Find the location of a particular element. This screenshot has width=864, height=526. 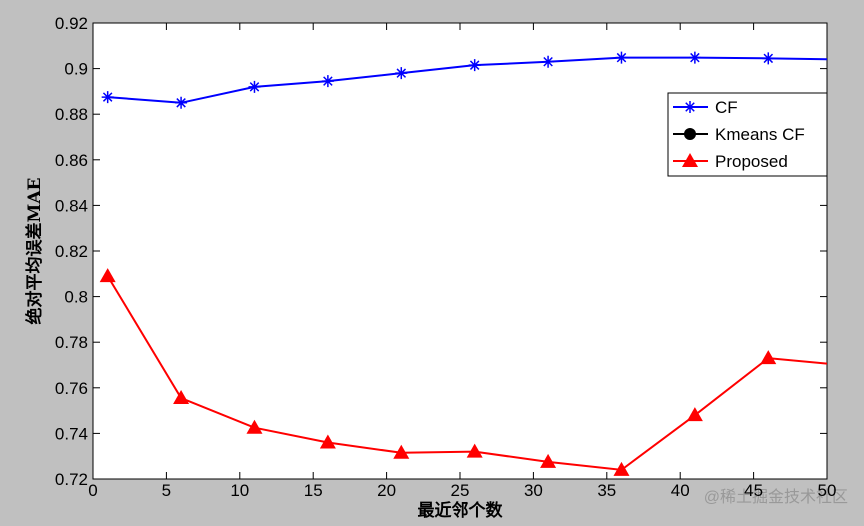

legend-label: Kmeans CF is located at coordinates (760, 134).